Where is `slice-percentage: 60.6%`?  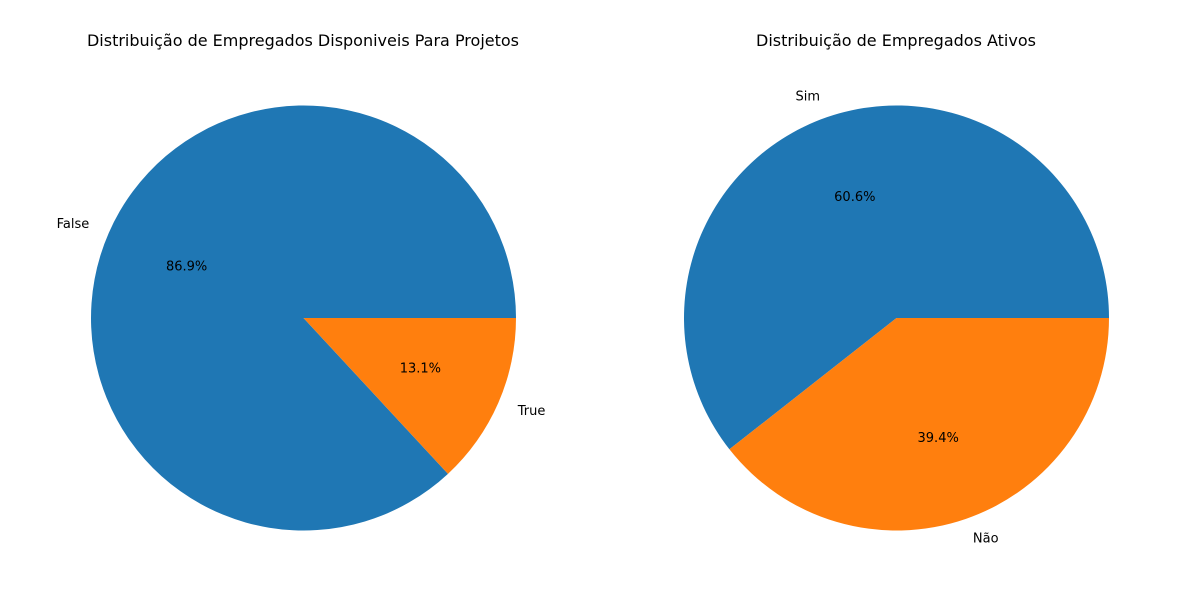
slice-percentage: 60.6% is located at coordinates (854, 197).